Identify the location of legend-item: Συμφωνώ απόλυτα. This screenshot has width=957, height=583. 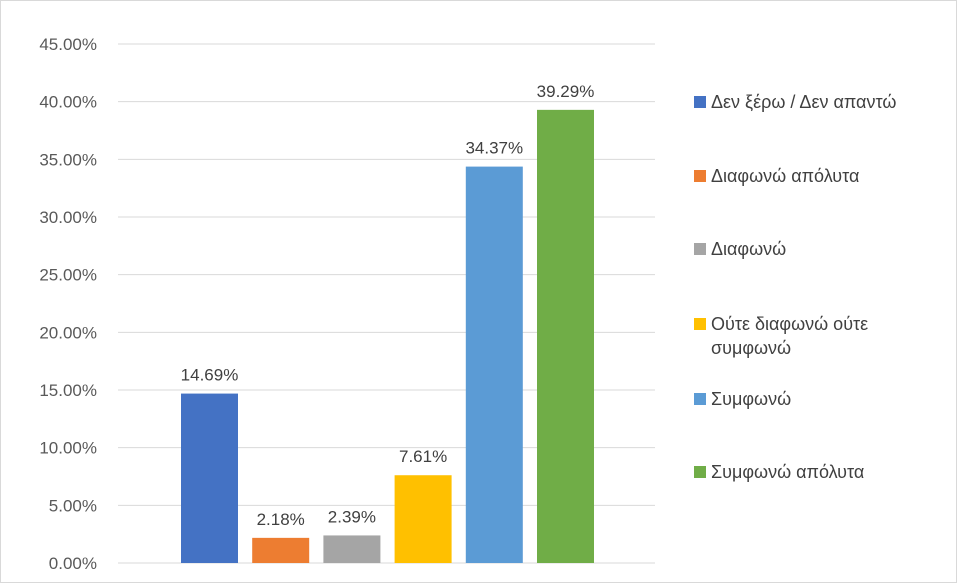
(823, 472).